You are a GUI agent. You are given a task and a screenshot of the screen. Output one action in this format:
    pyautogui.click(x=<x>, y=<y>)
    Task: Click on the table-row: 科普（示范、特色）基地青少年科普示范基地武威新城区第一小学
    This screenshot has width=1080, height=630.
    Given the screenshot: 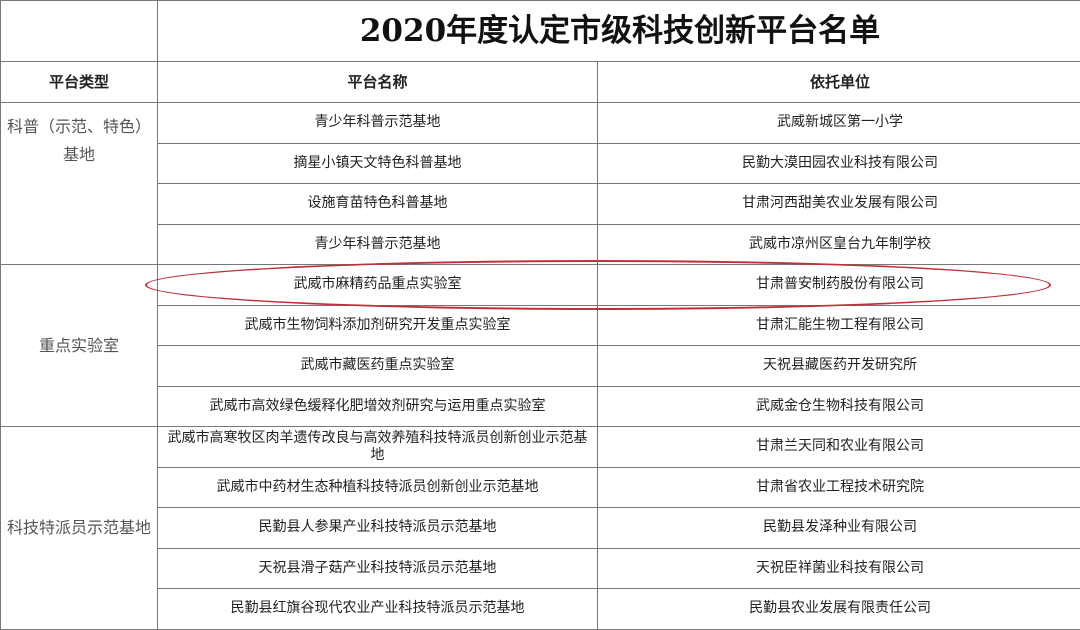 What is the action you would take?
    pyautogui.click(x=540, y=123)
    